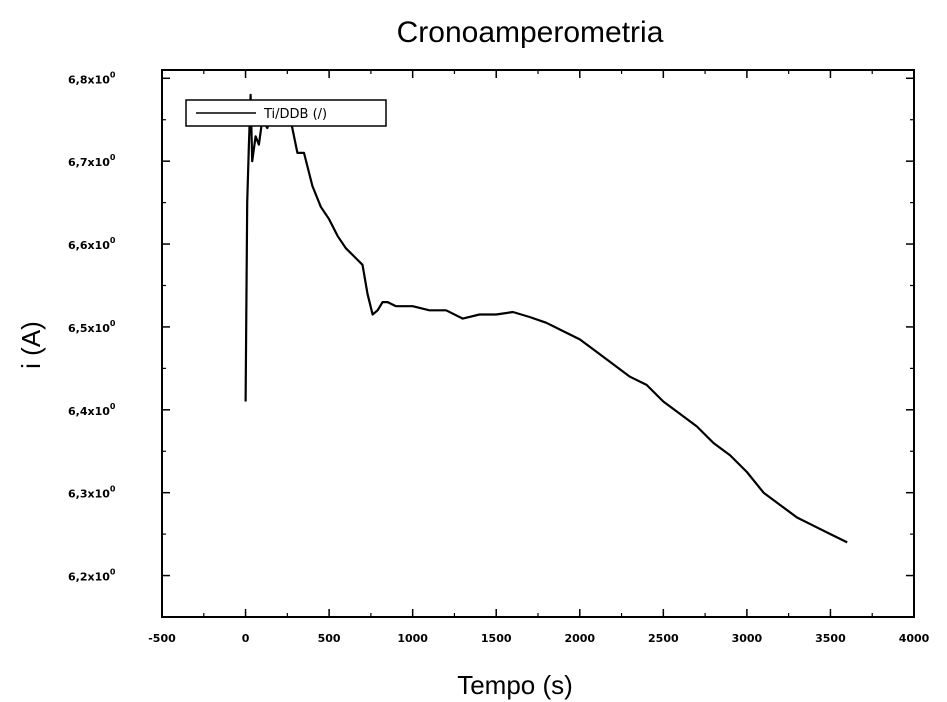  Describe the element at coordinates (162, 638) in the screenshot. I see `x-tick-label: -500` at that location.